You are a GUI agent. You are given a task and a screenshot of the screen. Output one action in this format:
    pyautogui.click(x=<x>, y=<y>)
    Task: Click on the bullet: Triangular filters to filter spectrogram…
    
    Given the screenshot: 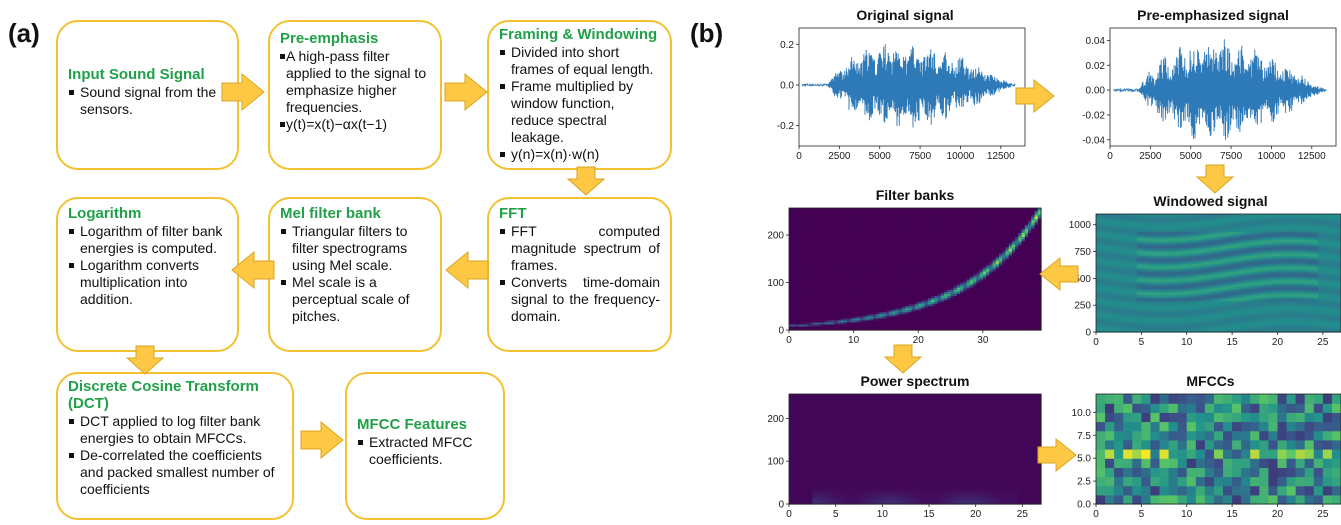 What is the action you would take?
    pyautogui.click(x=355, y=248)
    